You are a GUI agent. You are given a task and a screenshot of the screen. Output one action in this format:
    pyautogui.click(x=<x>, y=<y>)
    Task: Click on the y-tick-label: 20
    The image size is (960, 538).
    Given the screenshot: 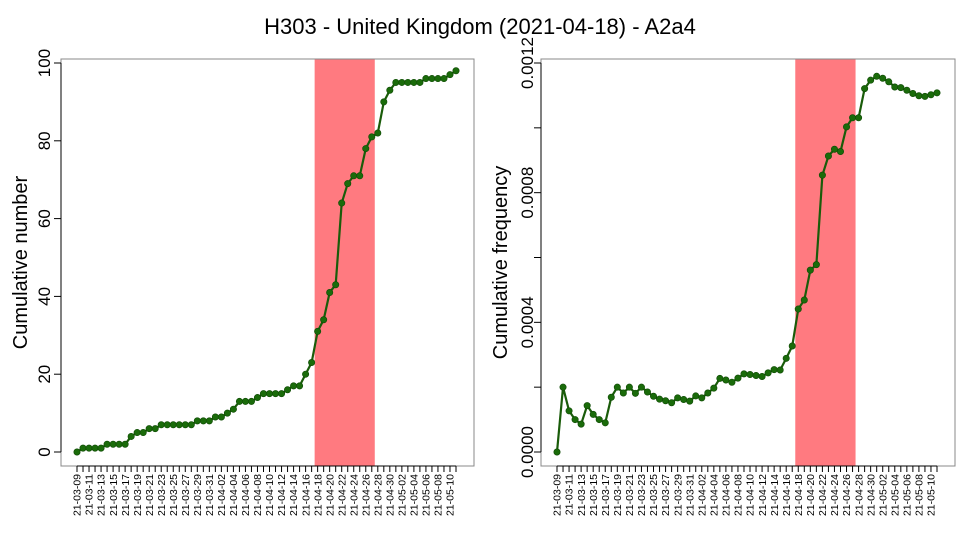 What is the action you would take?
    pyautogui.click(x=44, y=374)
    